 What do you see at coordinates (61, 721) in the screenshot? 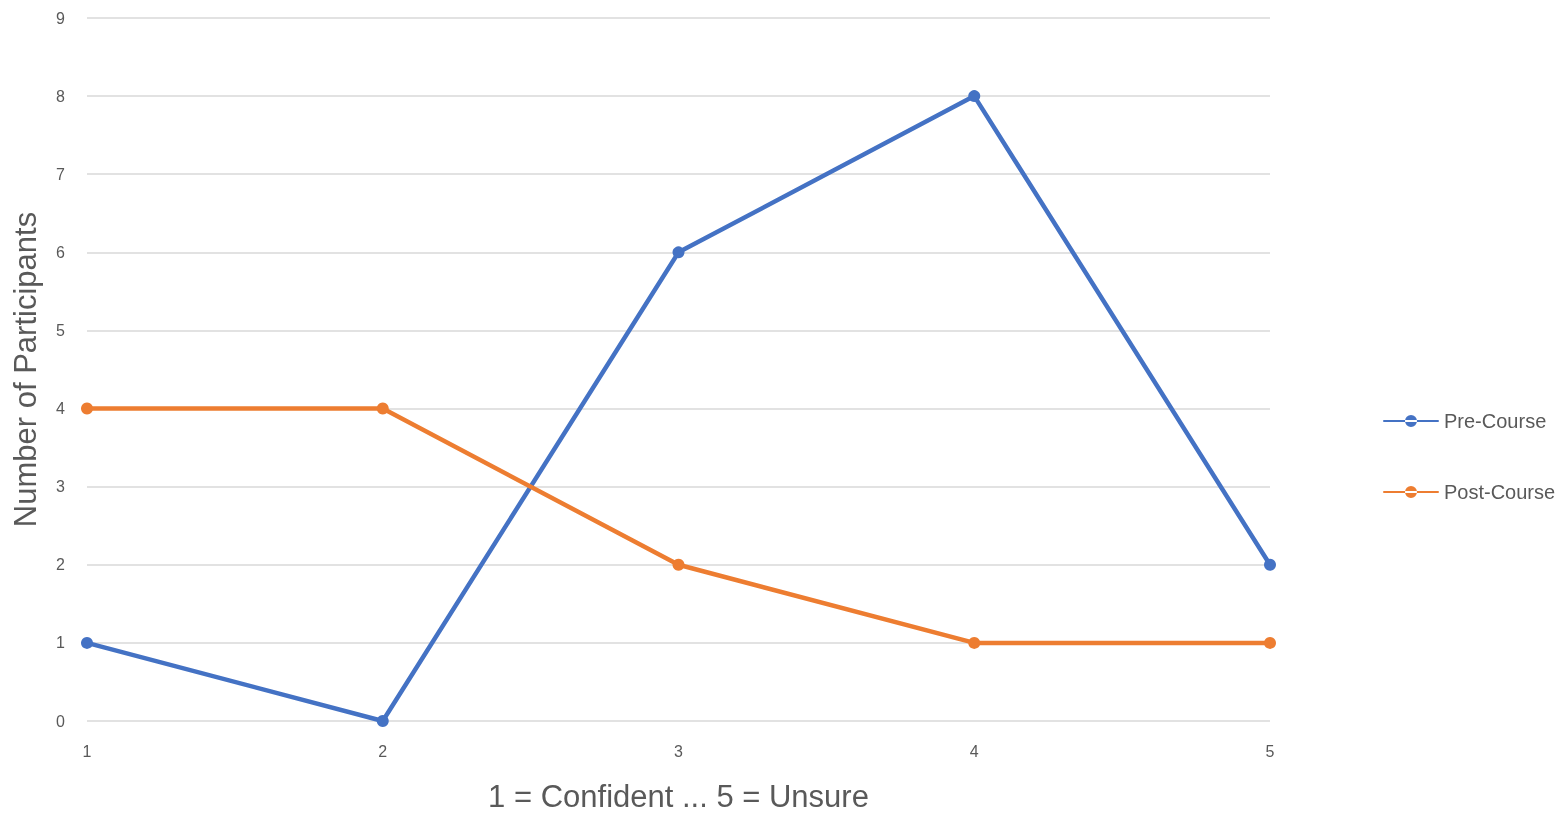
I see `y-tick-label: 0` at bounding box center [61, 721].